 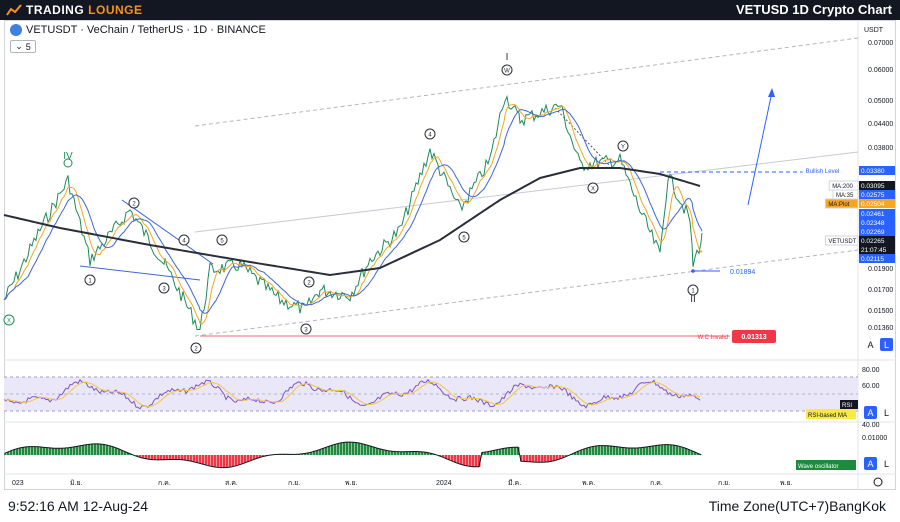 I want to click on time-tick: 023, so click(x=18, y=483).